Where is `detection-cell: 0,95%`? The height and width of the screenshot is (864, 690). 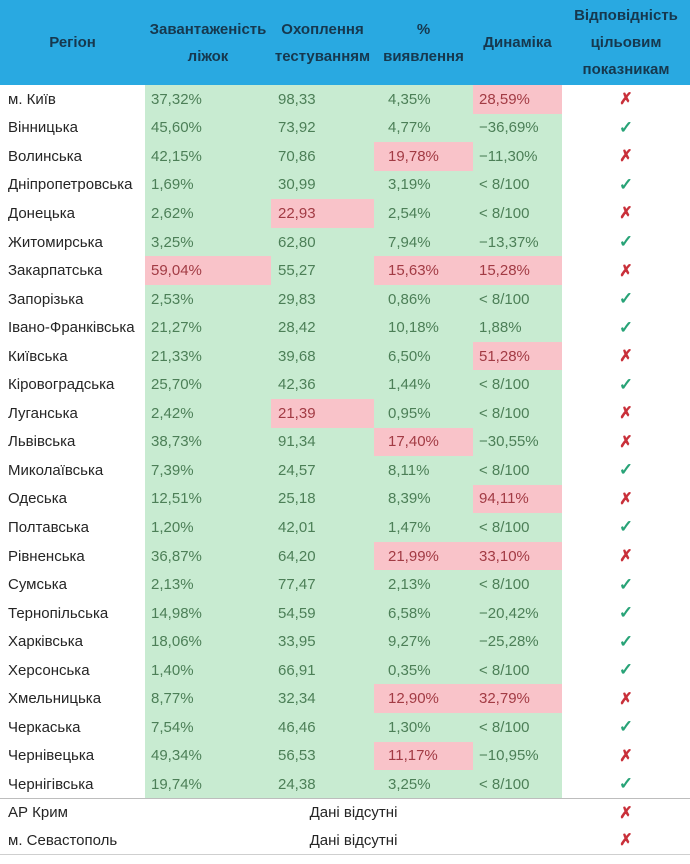 detection-cell: 0,95% is located at coordinates (423, 413).